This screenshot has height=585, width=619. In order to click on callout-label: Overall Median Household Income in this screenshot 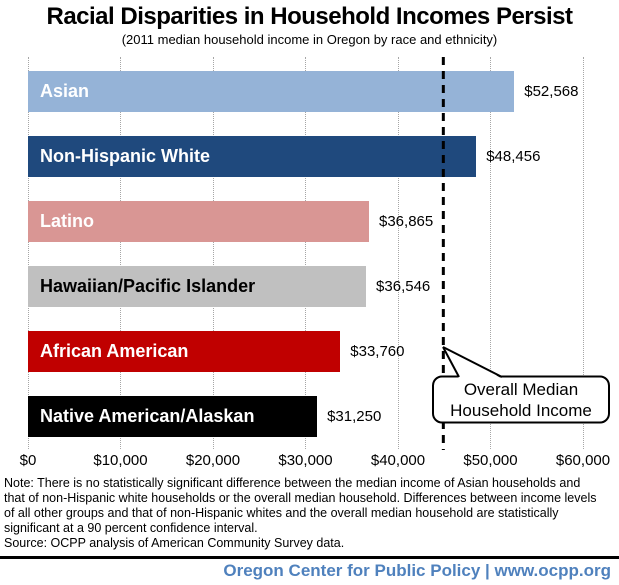, I will do `click(521, 399)`.